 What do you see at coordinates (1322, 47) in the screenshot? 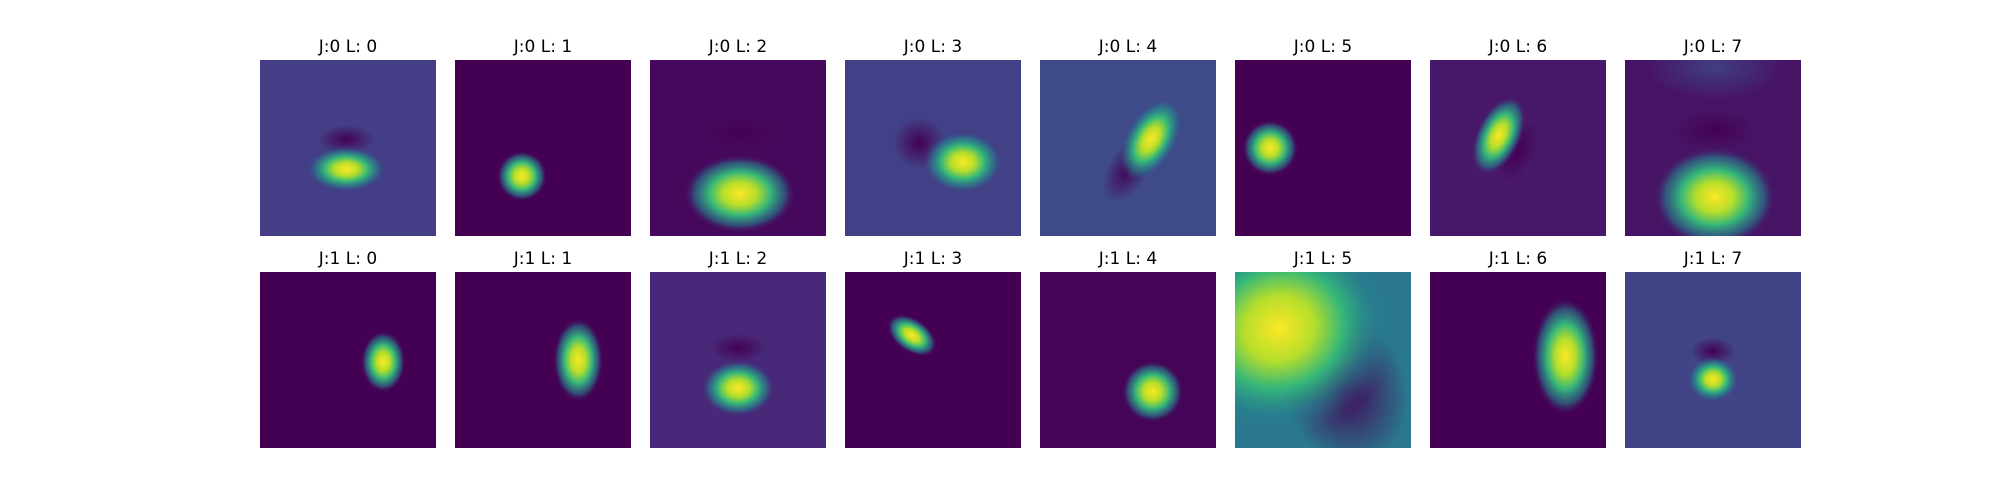
I see `panel-title: J:0 L: 5` at bounding box center [1322, 47].